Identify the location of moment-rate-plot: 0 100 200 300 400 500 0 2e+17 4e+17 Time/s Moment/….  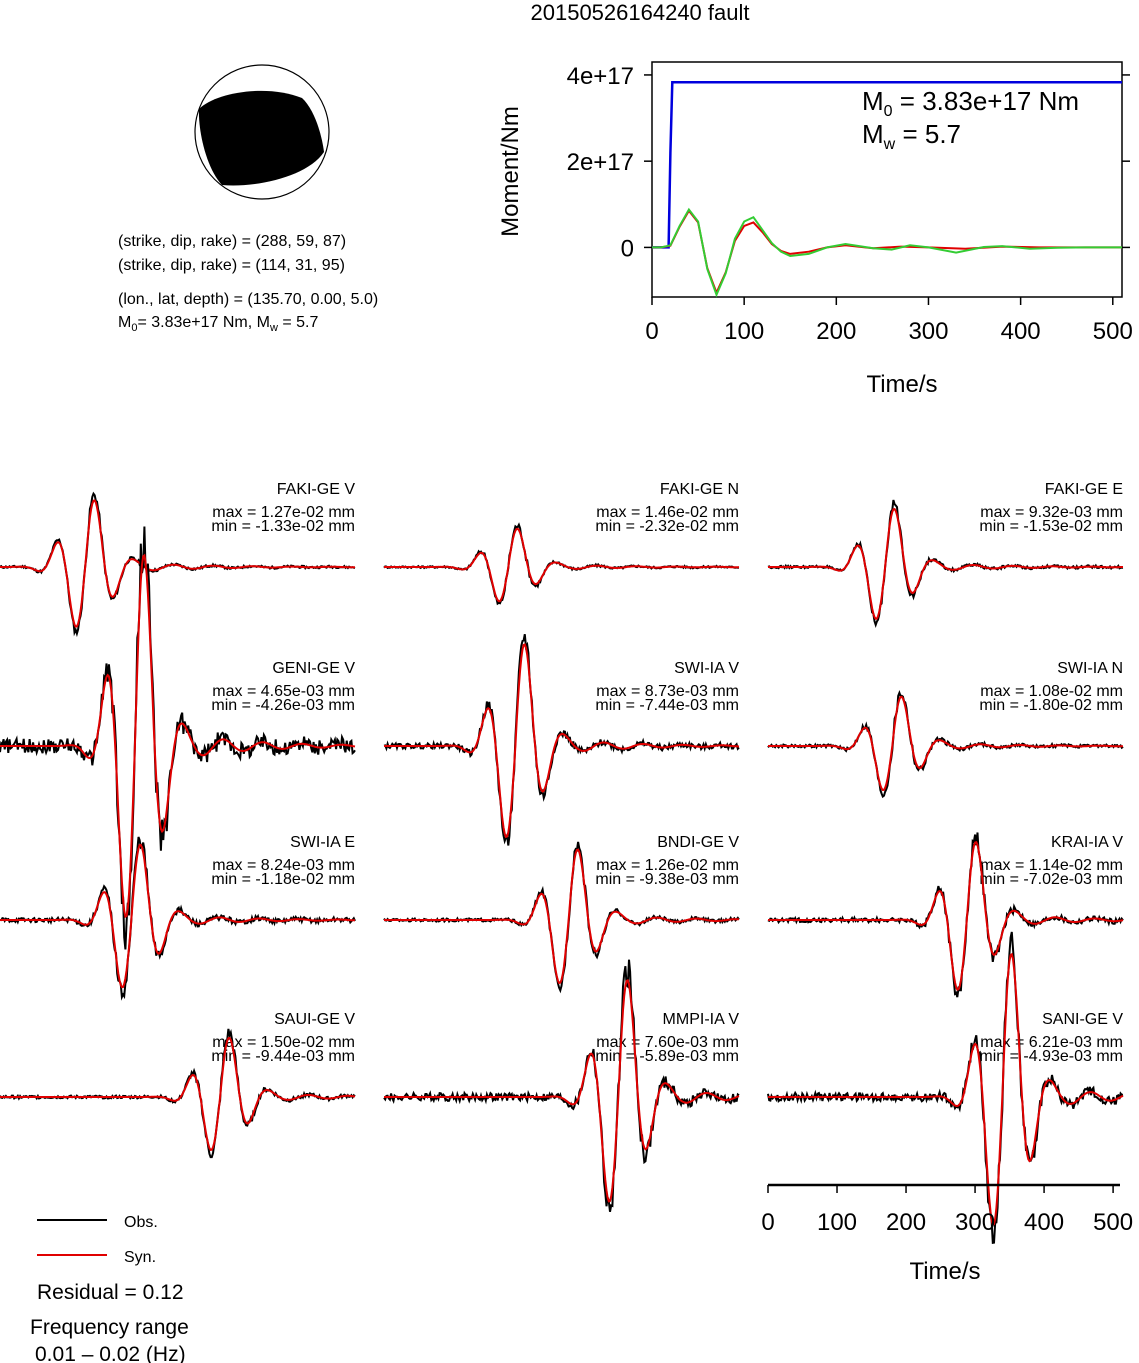
(815, 229).